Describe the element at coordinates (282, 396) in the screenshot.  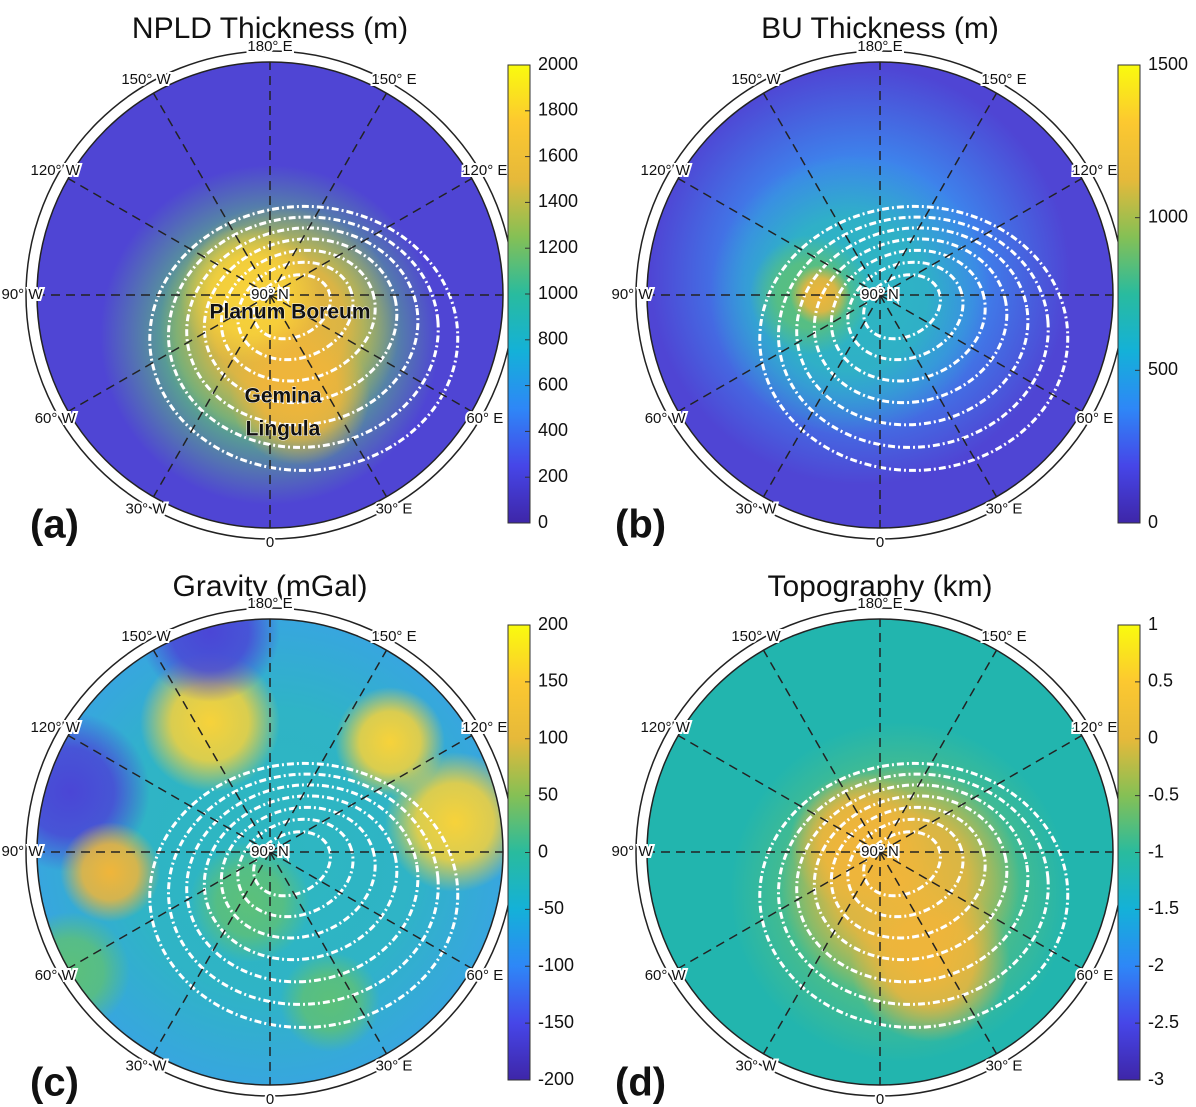
I see `annotation: Gemina` at that location.